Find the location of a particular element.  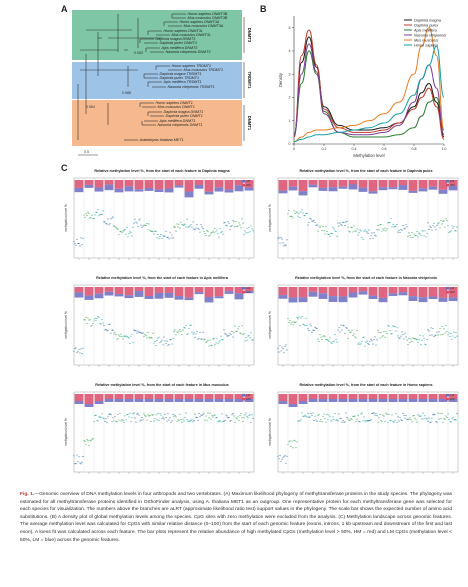

landscape-ylabel: methylation level % is located at coordinates (66, 325).